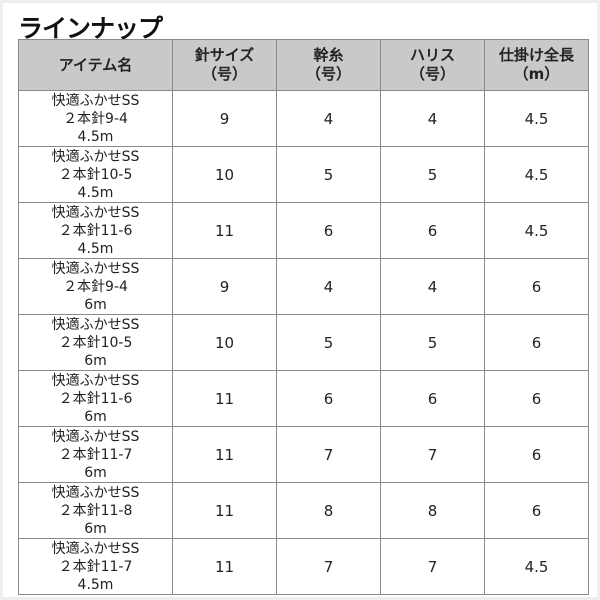 The image size is (600, 600). I want to click on item-name-cell: 快適ふかせSS ２本針10-5 4.5m, so click(95, 174).